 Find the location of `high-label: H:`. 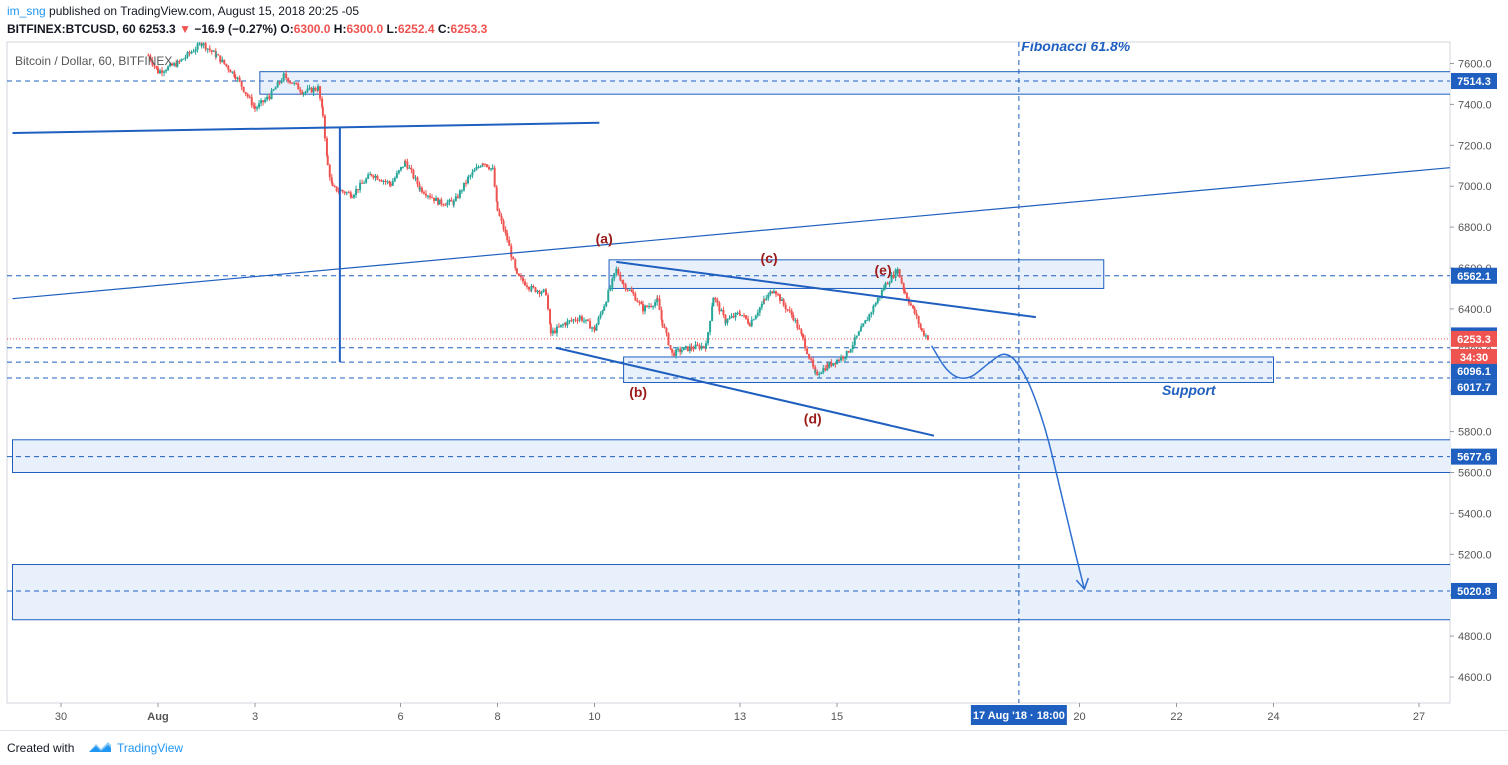

high-label: H: is located at coordinates (340, 29).